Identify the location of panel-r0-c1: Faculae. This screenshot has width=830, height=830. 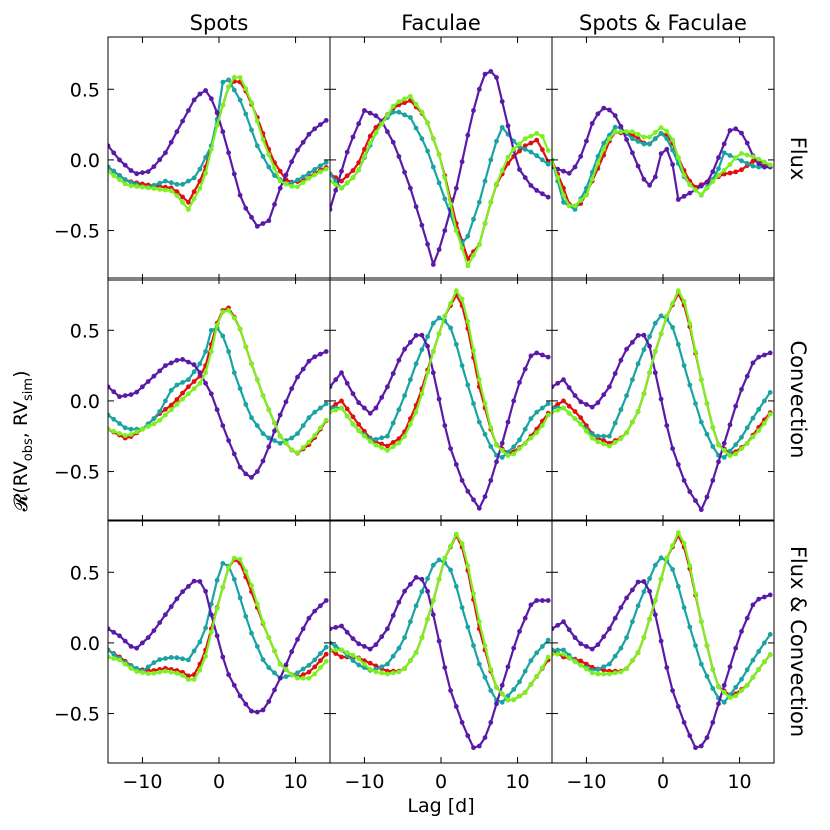
(441, 146).